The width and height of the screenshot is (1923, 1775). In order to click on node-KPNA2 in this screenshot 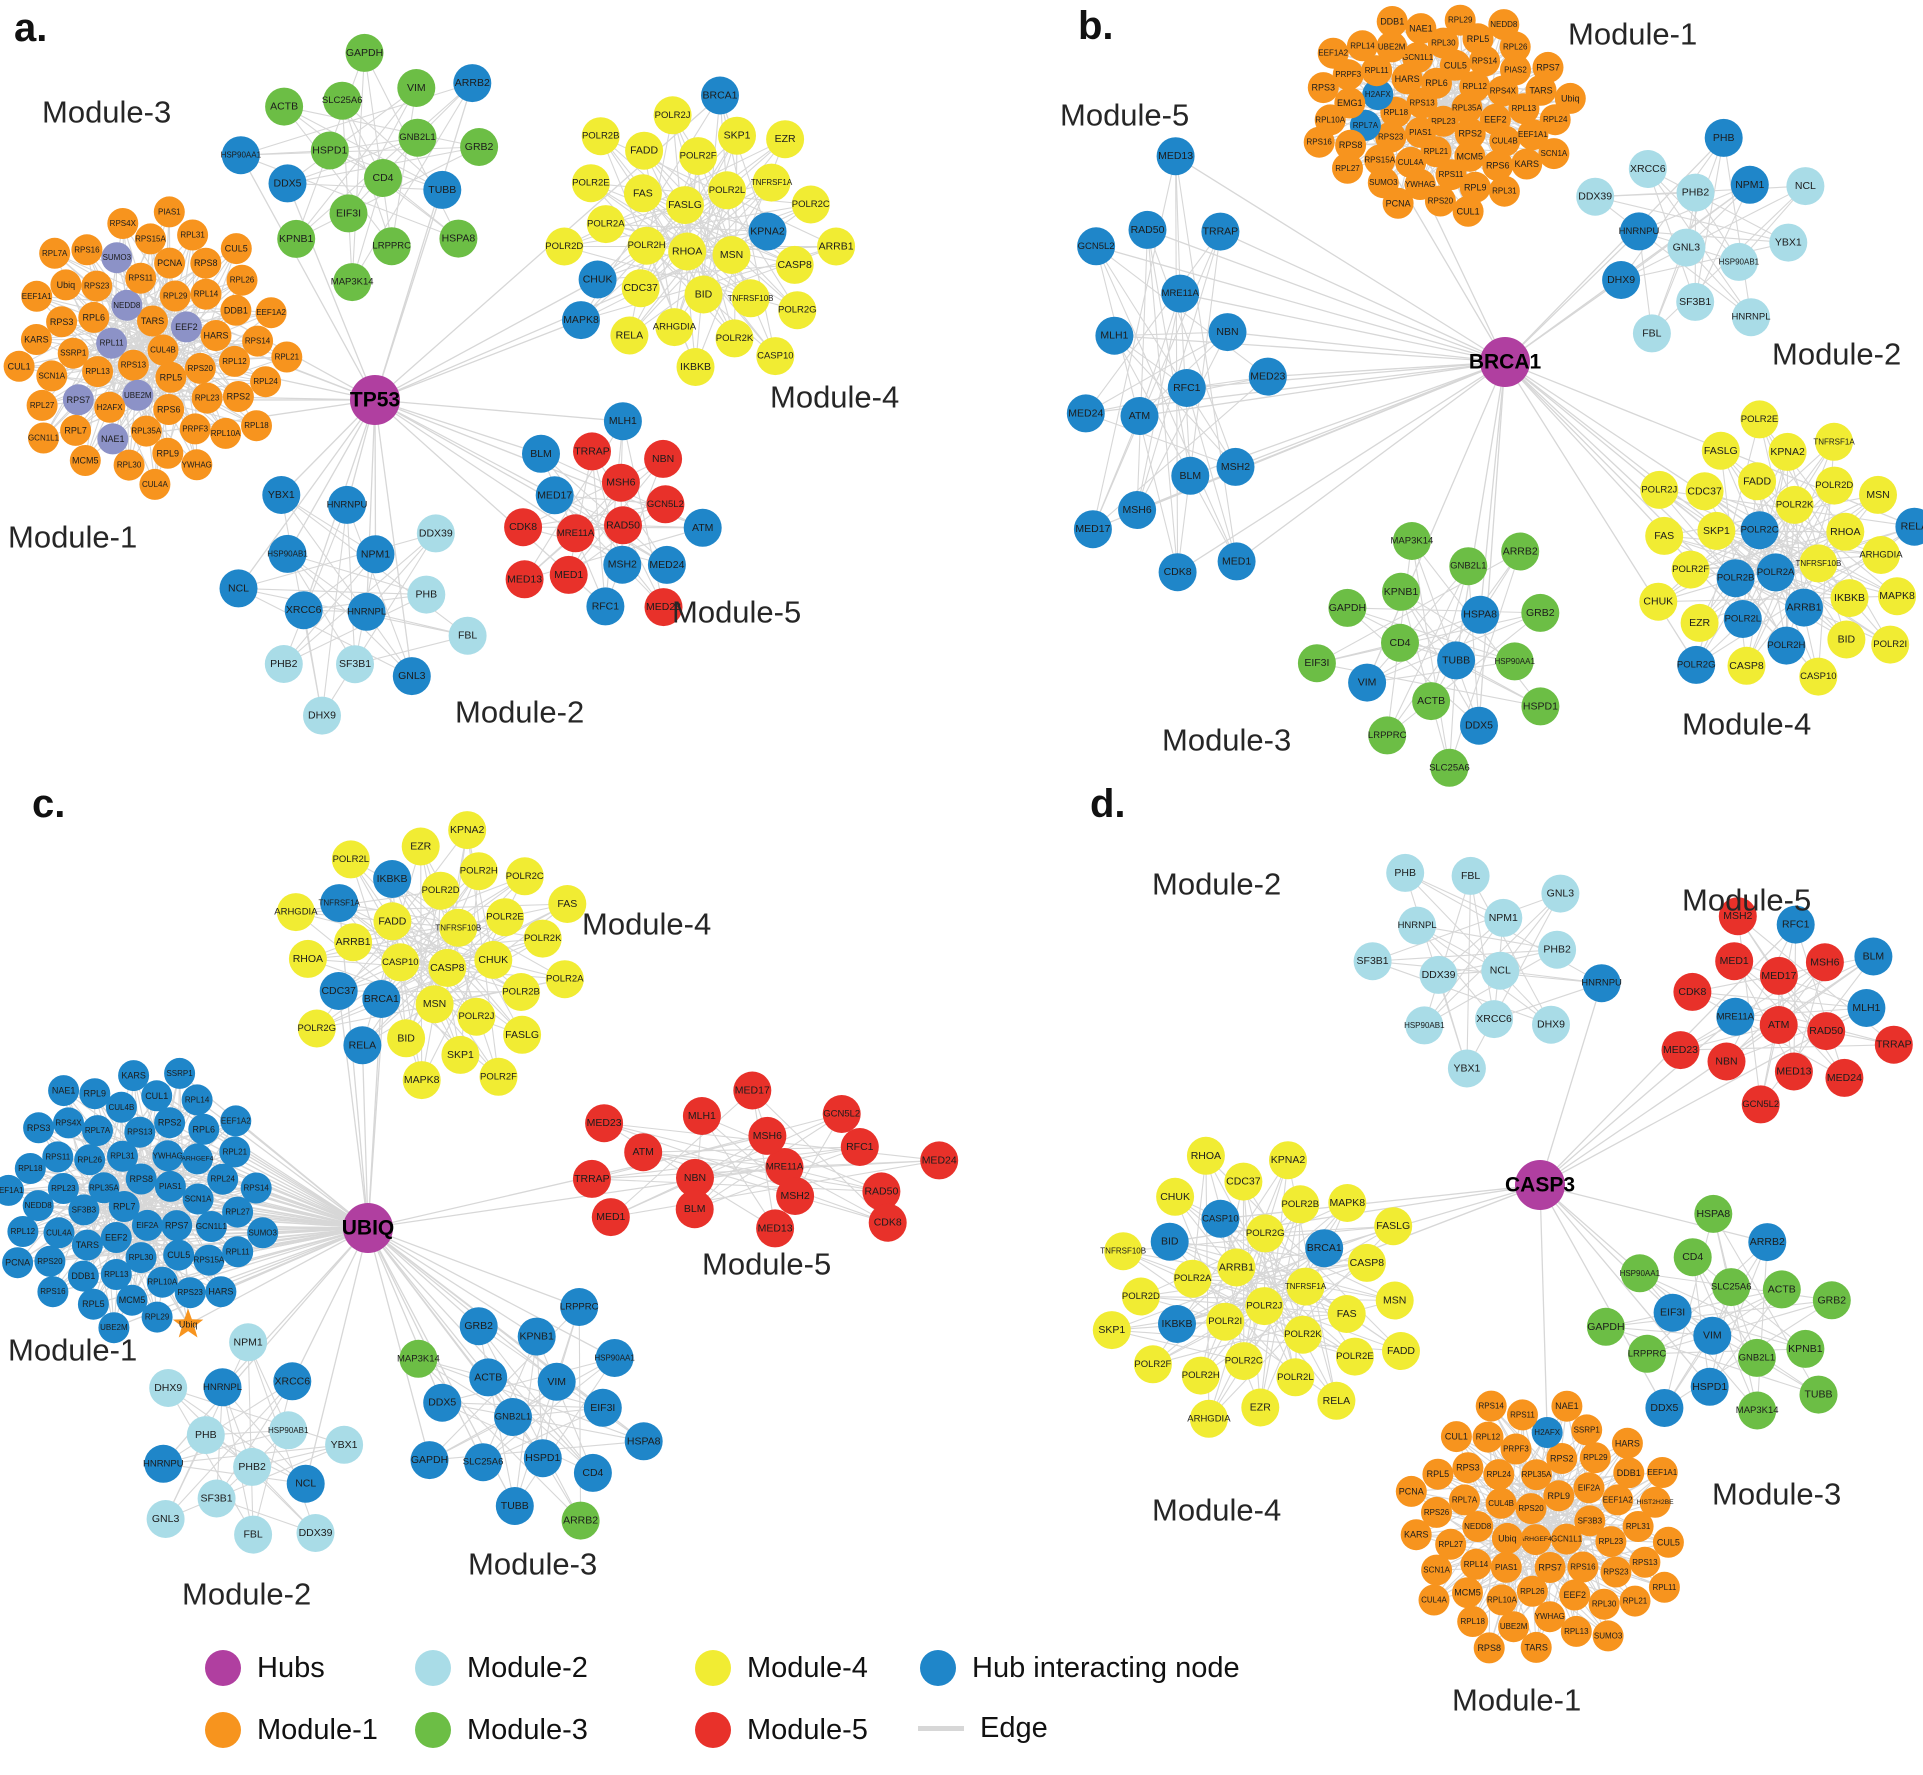, I will do `click(1288, 1160)`.